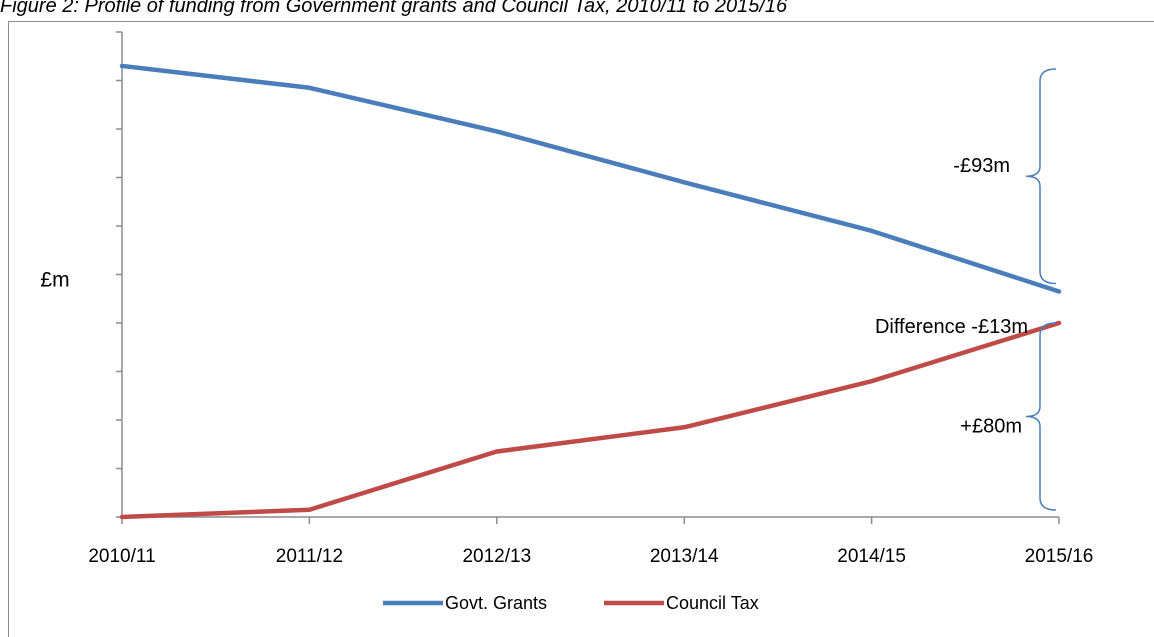  What do you see at coordinates (1059, 556) in the screenshot?
I see `x-tick-label: 2015/16` at bounding box center [1059, 556].